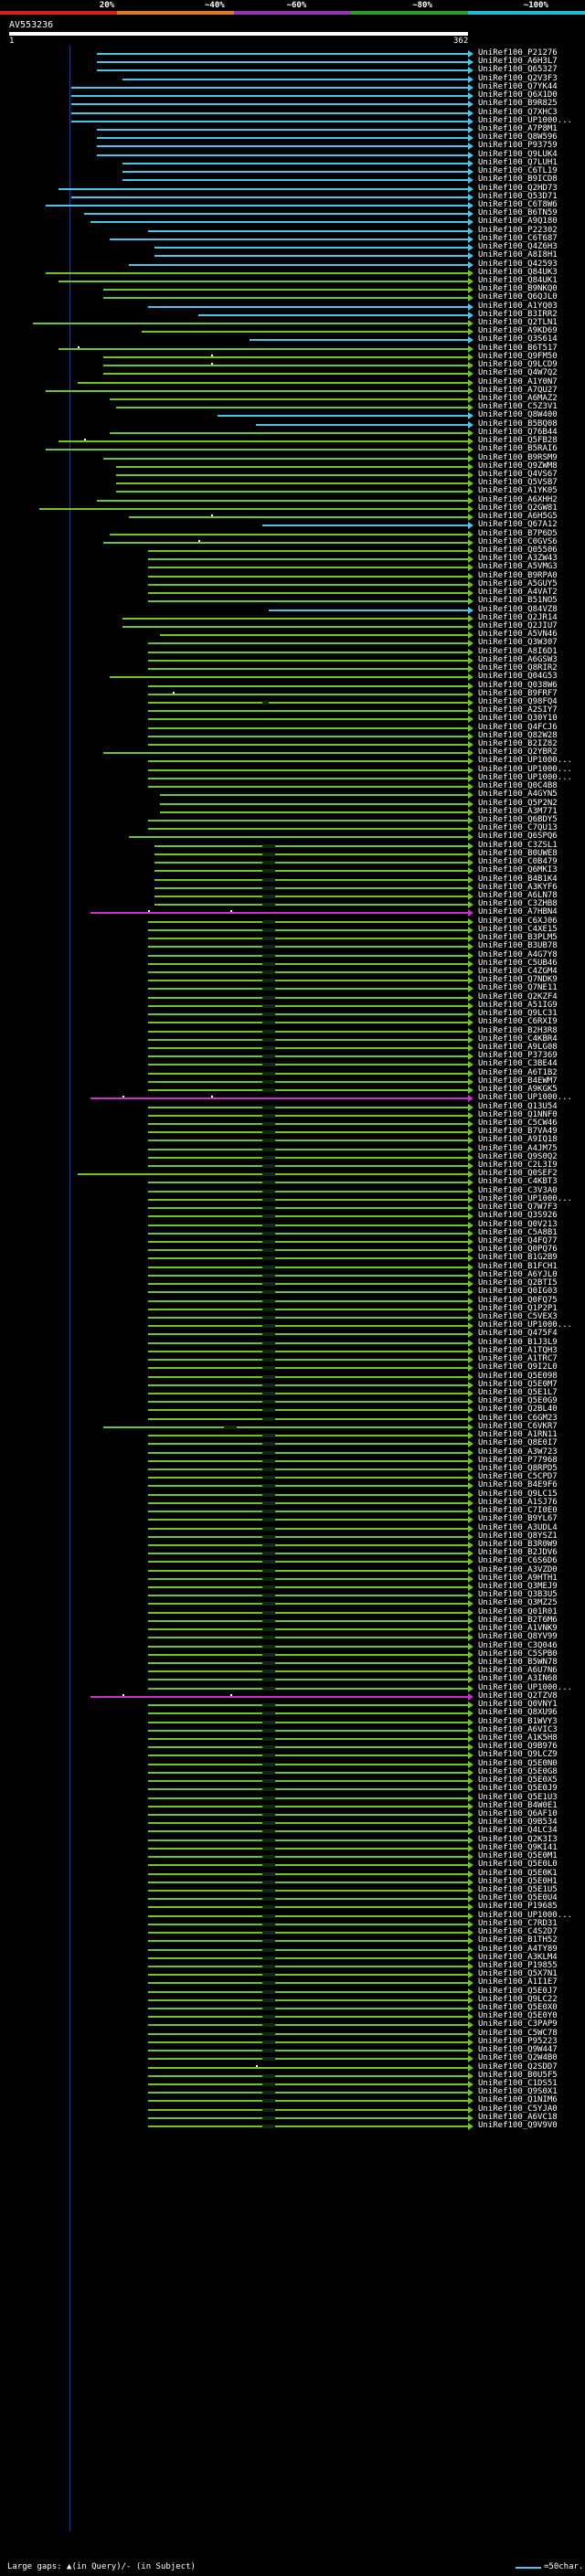 This screenshot has width=585, height=2576. Describe the element at coordinates (293, 576) in the screenshot. I see `hit-row: UniRef100_B9RPA0` at that location.